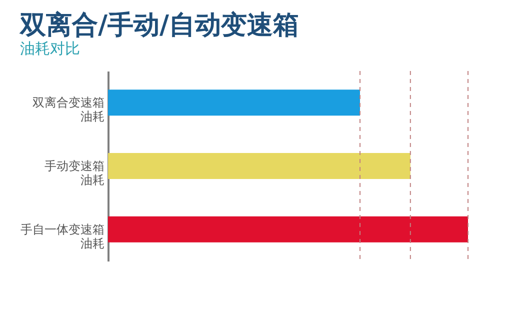 This screenshot has height=320, width=530. What do you see at coordinates (159, 25) in the screenshot?
I see `chart-title: 双离合/手动/自动变速箱` at bounding box center [159, 25].